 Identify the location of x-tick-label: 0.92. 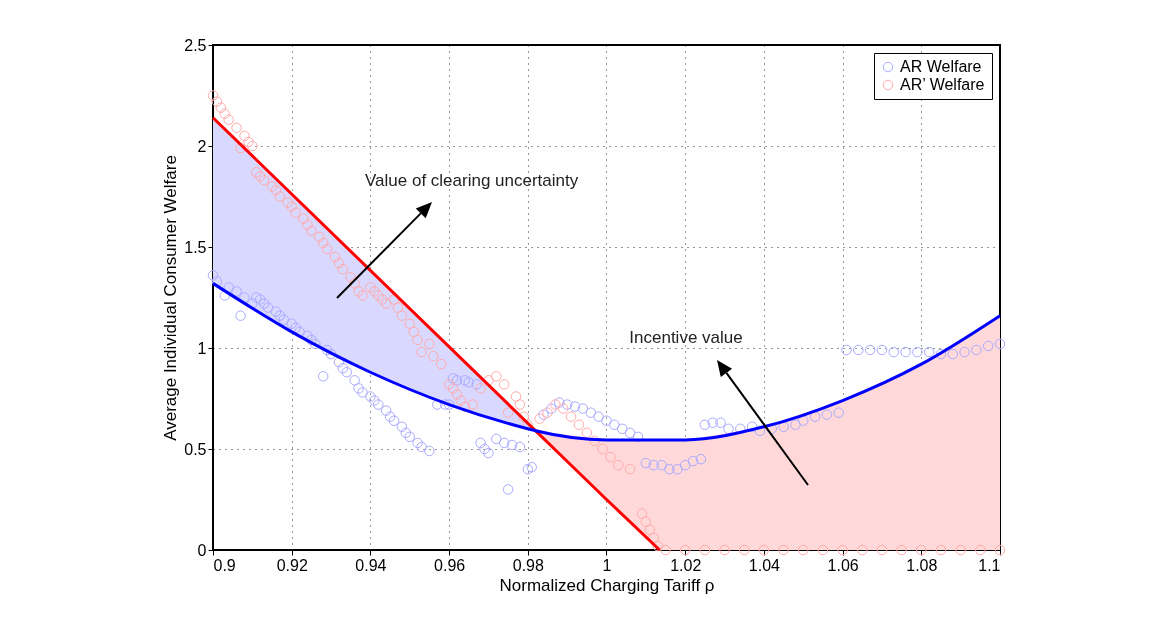
(292, 565).